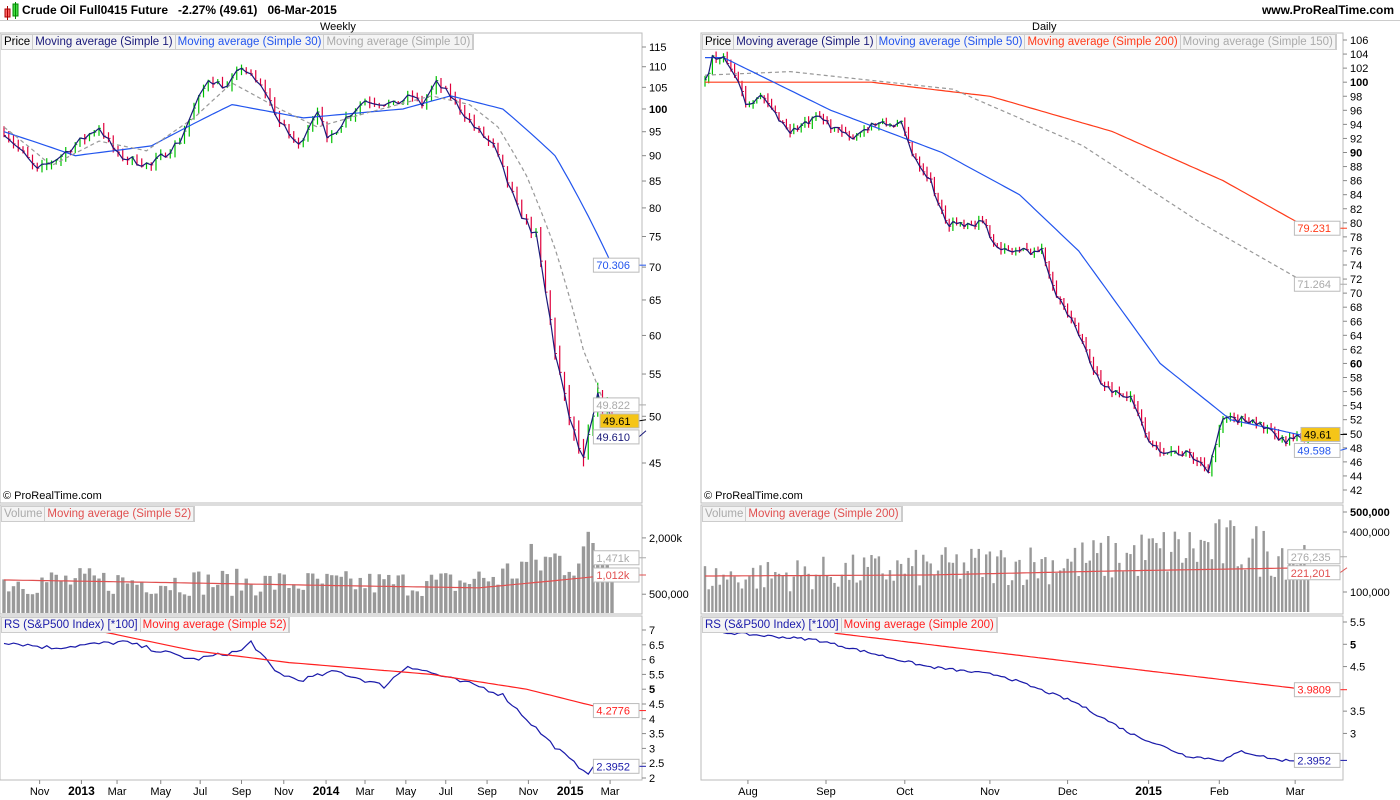 This screenshot has width=1400, height=800. Describe the element at coordinates (1370, 593) in the screenshot. I see `volume-tick-label: 100,000` at that location.